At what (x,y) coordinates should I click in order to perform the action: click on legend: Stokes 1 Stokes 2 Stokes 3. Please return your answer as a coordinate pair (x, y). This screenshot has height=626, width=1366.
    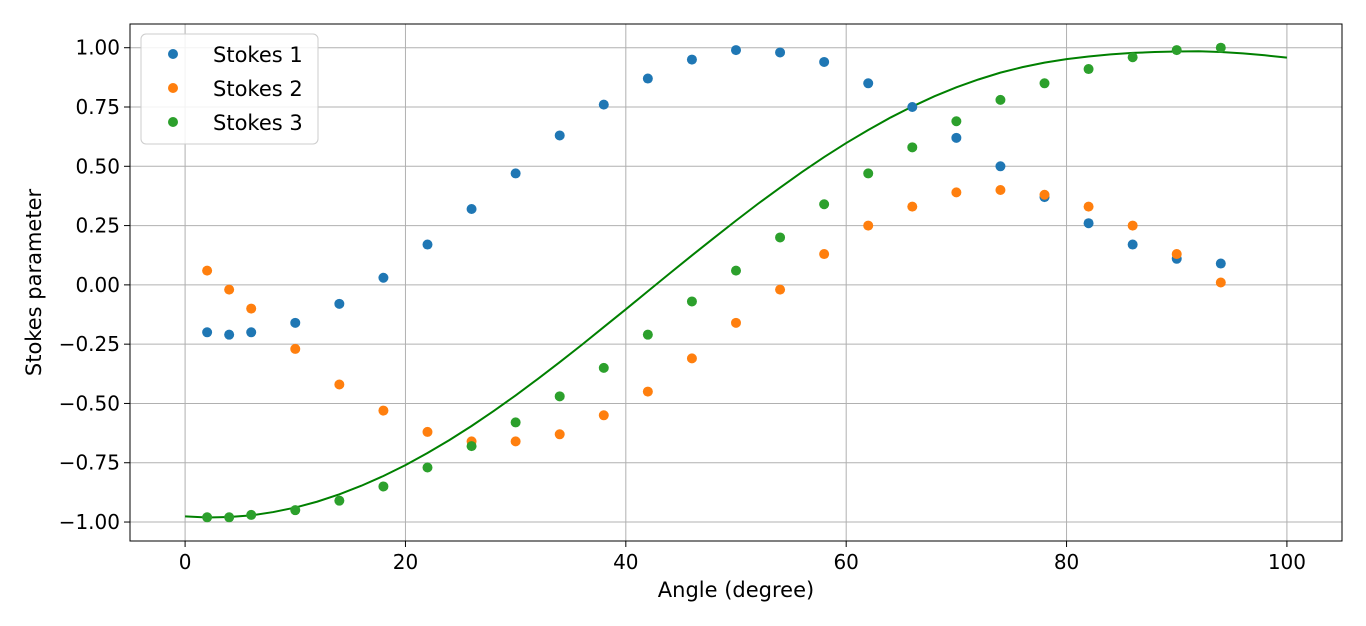
    Looking at the image, I should click on (229, 89).